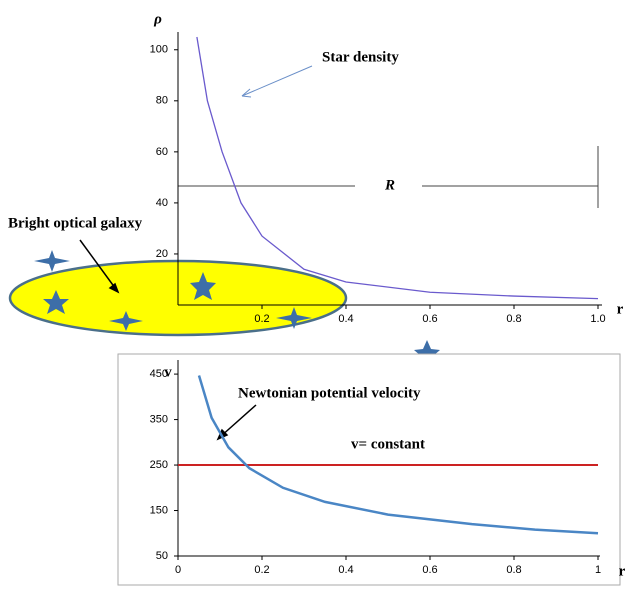 The image size is (628, 592). I want to click on y-tick-label: 40, so click(162, 203).